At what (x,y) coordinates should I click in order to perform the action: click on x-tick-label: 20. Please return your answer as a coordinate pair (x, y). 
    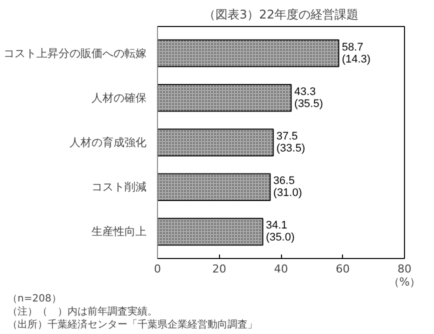
    Looking at the image, I should click on (219, 269).